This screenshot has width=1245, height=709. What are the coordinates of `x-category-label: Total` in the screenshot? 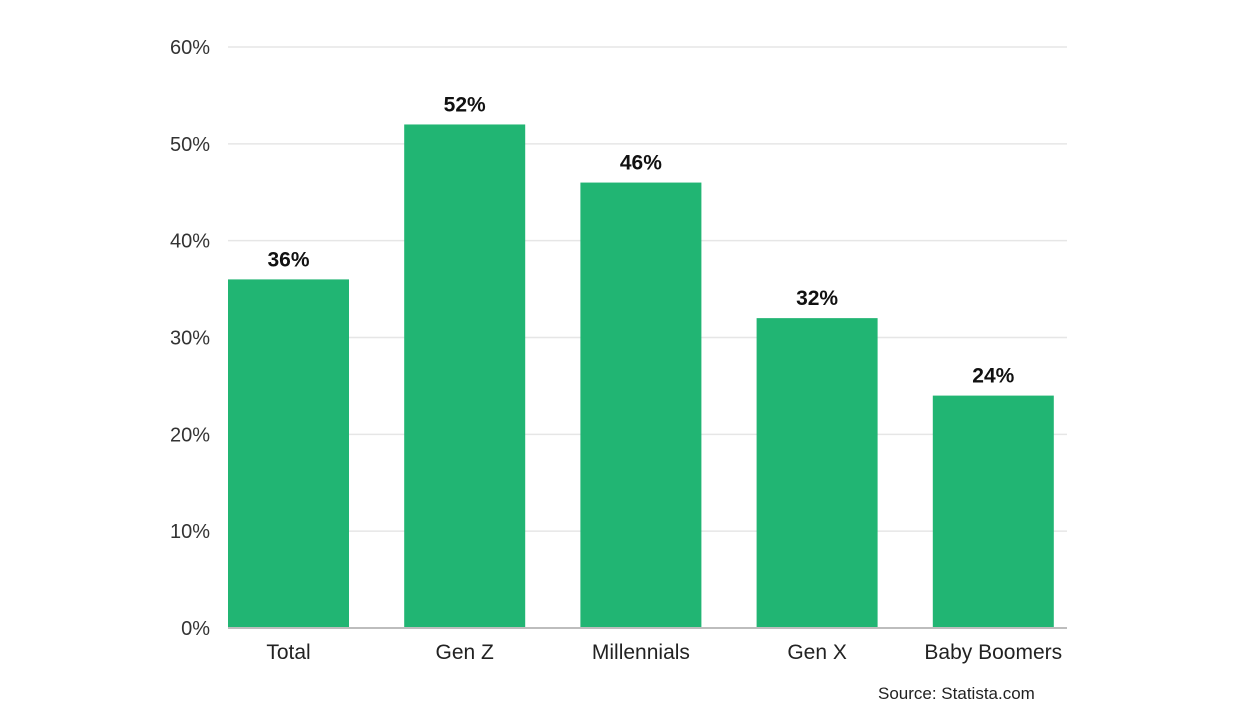 It's located at (288, 652).